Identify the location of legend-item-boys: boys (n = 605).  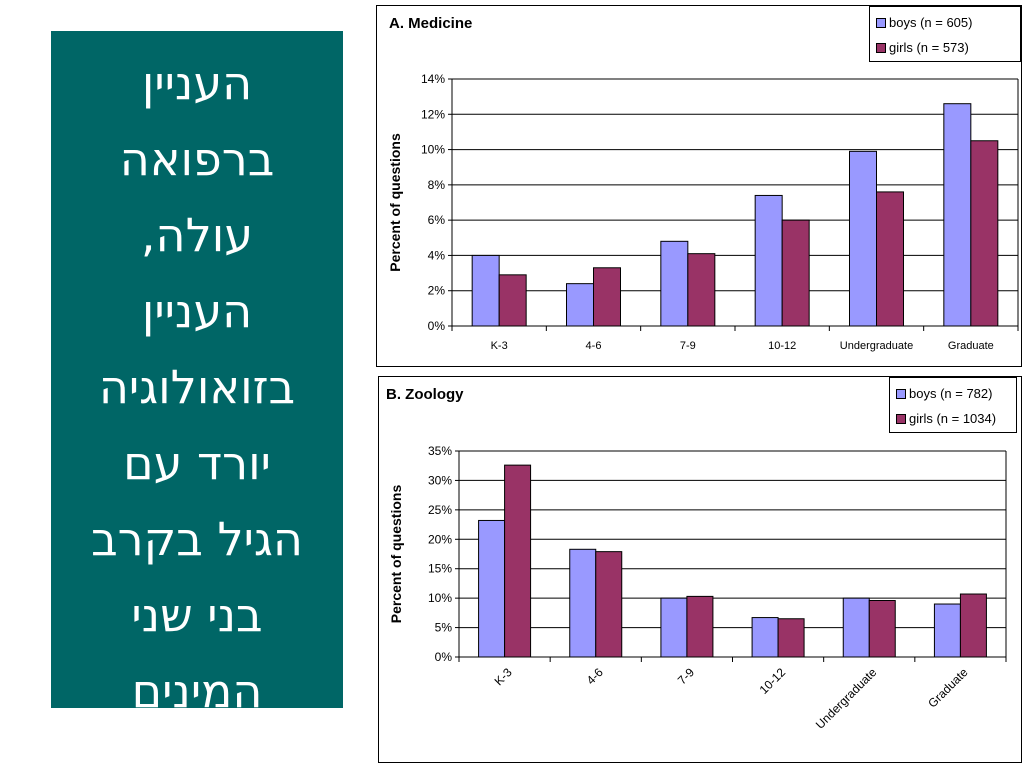
(945, 22).